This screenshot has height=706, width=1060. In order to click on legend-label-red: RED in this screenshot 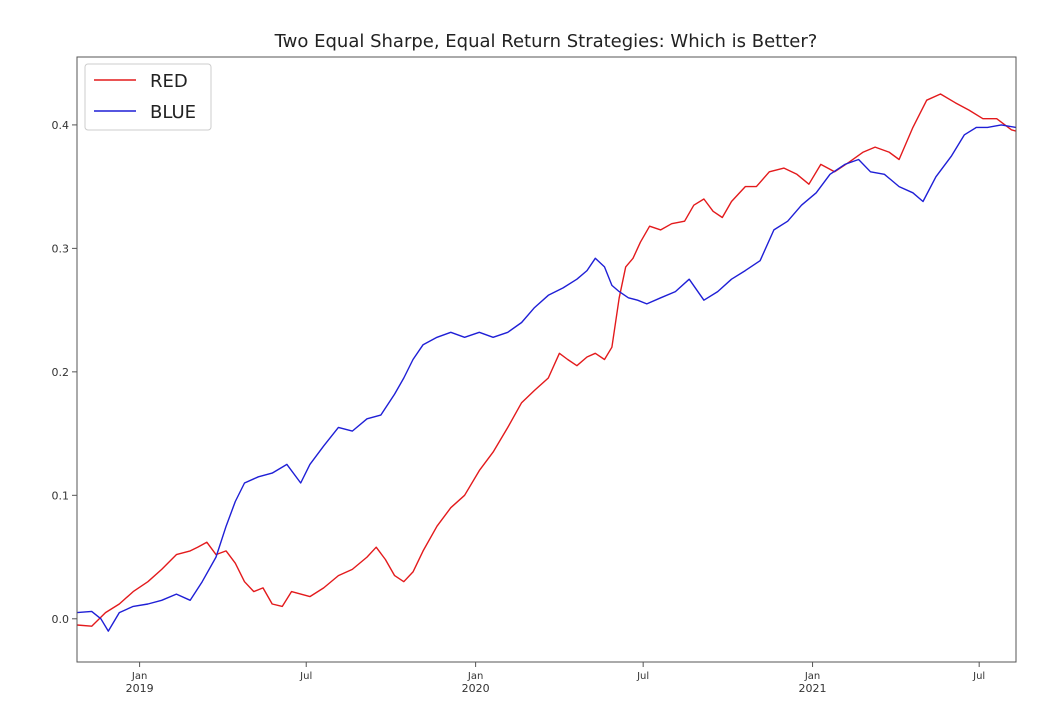, I will do `click(169, 81)`.